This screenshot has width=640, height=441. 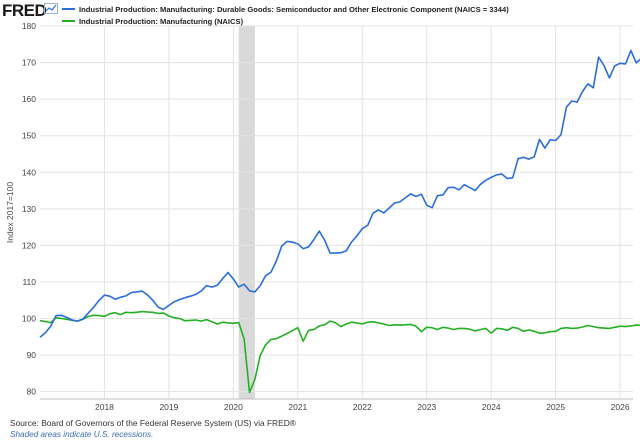 What do you see at coordinates (104, 407) in the screenshot?
I see `x-tick-label-2018: 2018` at bounding box center [104, 407].